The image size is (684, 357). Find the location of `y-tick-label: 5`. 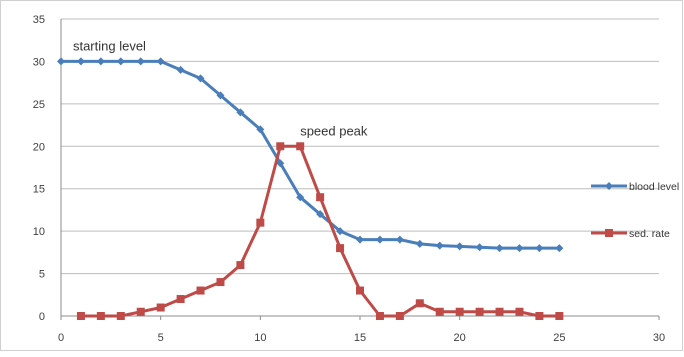

y-tick-label: 5 is located at coordinates (42, 275).